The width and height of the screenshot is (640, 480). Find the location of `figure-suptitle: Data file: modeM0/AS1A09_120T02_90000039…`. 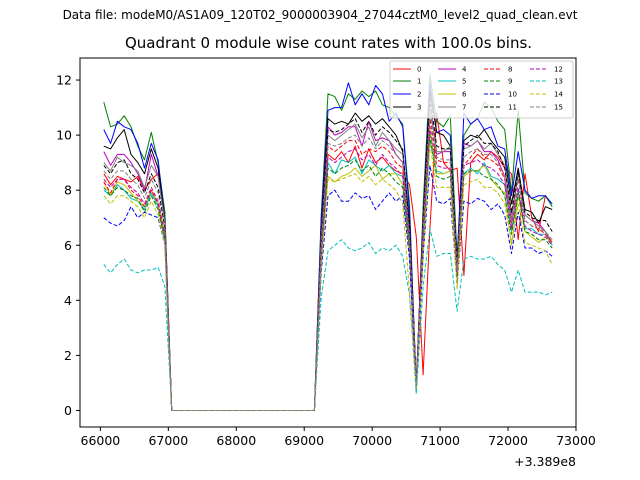

figure-suptitle: Data file: modeM0/AS1A09_120T02_90000039… is located at coordinates (320, 15).